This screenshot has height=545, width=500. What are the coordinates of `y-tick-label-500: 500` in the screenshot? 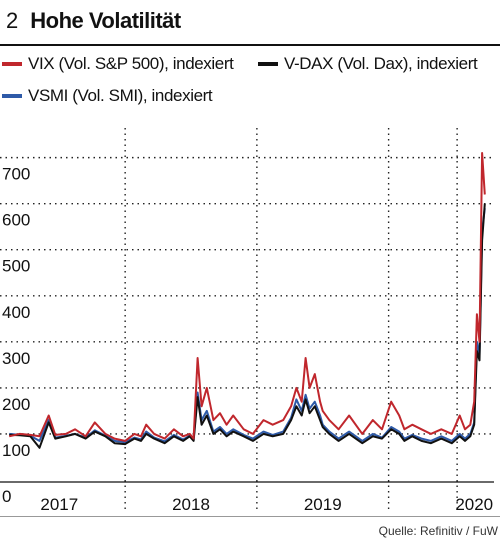 It's located at (16, 266).